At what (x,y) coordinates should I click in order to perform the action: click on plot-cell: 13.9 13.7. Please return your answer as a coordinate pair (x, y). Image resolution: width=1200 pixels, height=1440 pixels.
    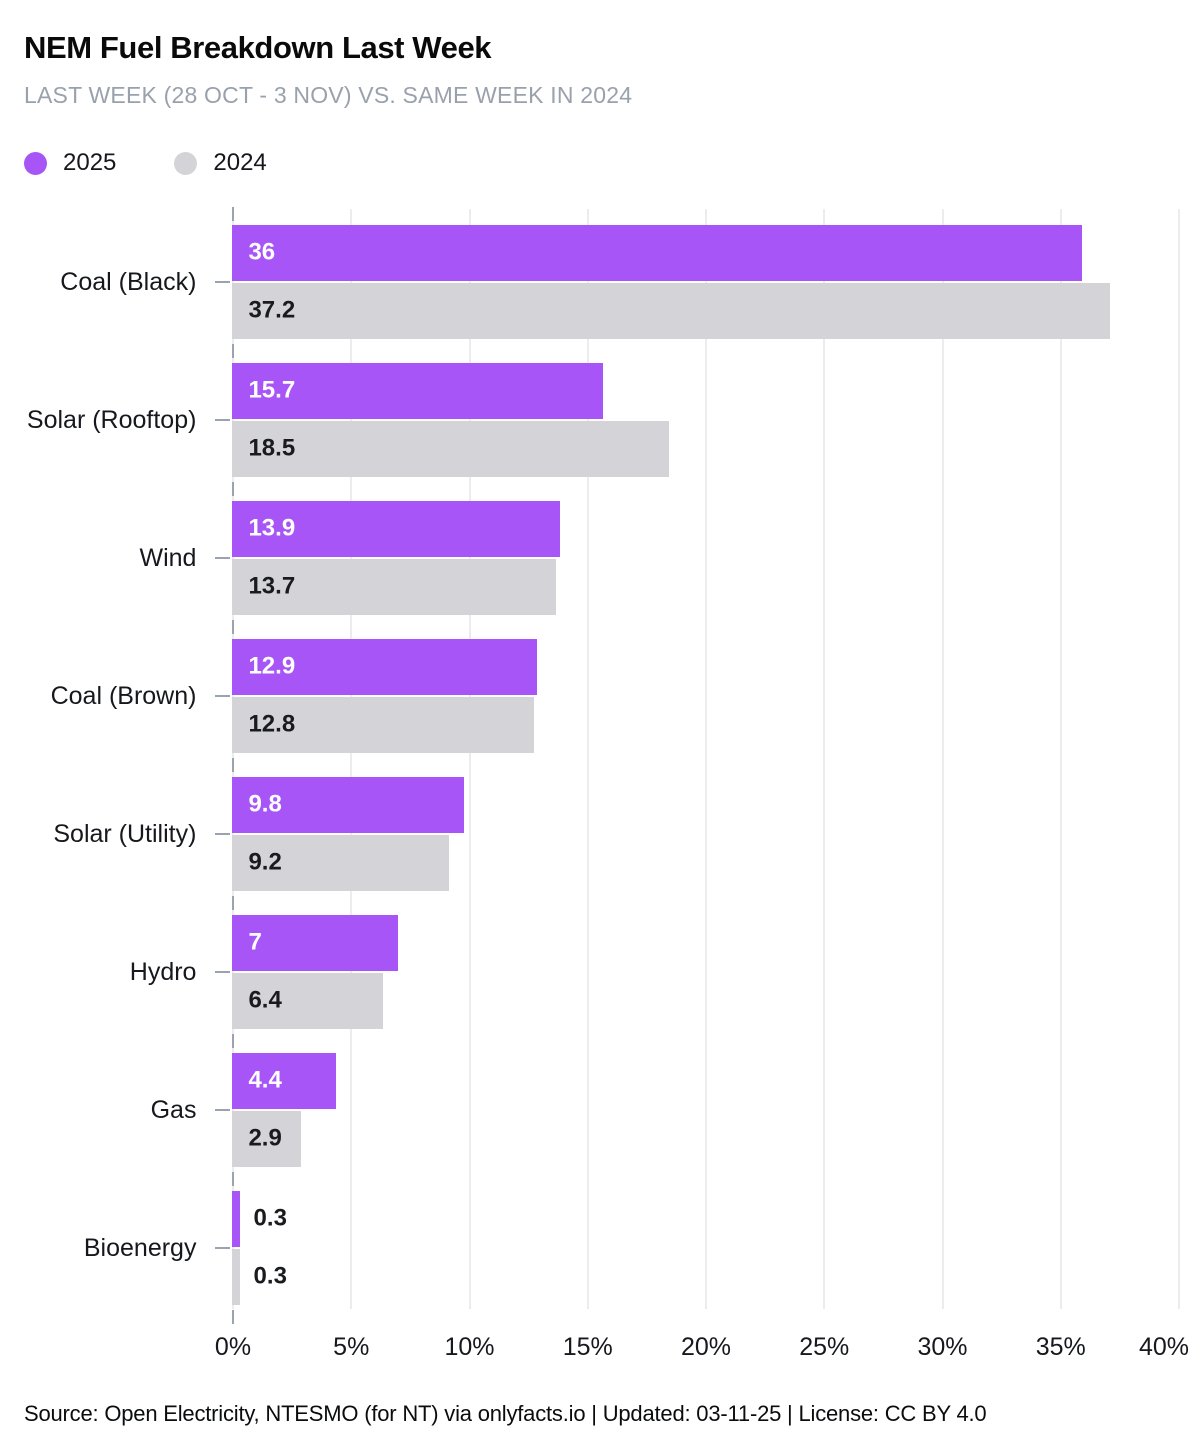
    Looking at the image, I should click on (704, 558).